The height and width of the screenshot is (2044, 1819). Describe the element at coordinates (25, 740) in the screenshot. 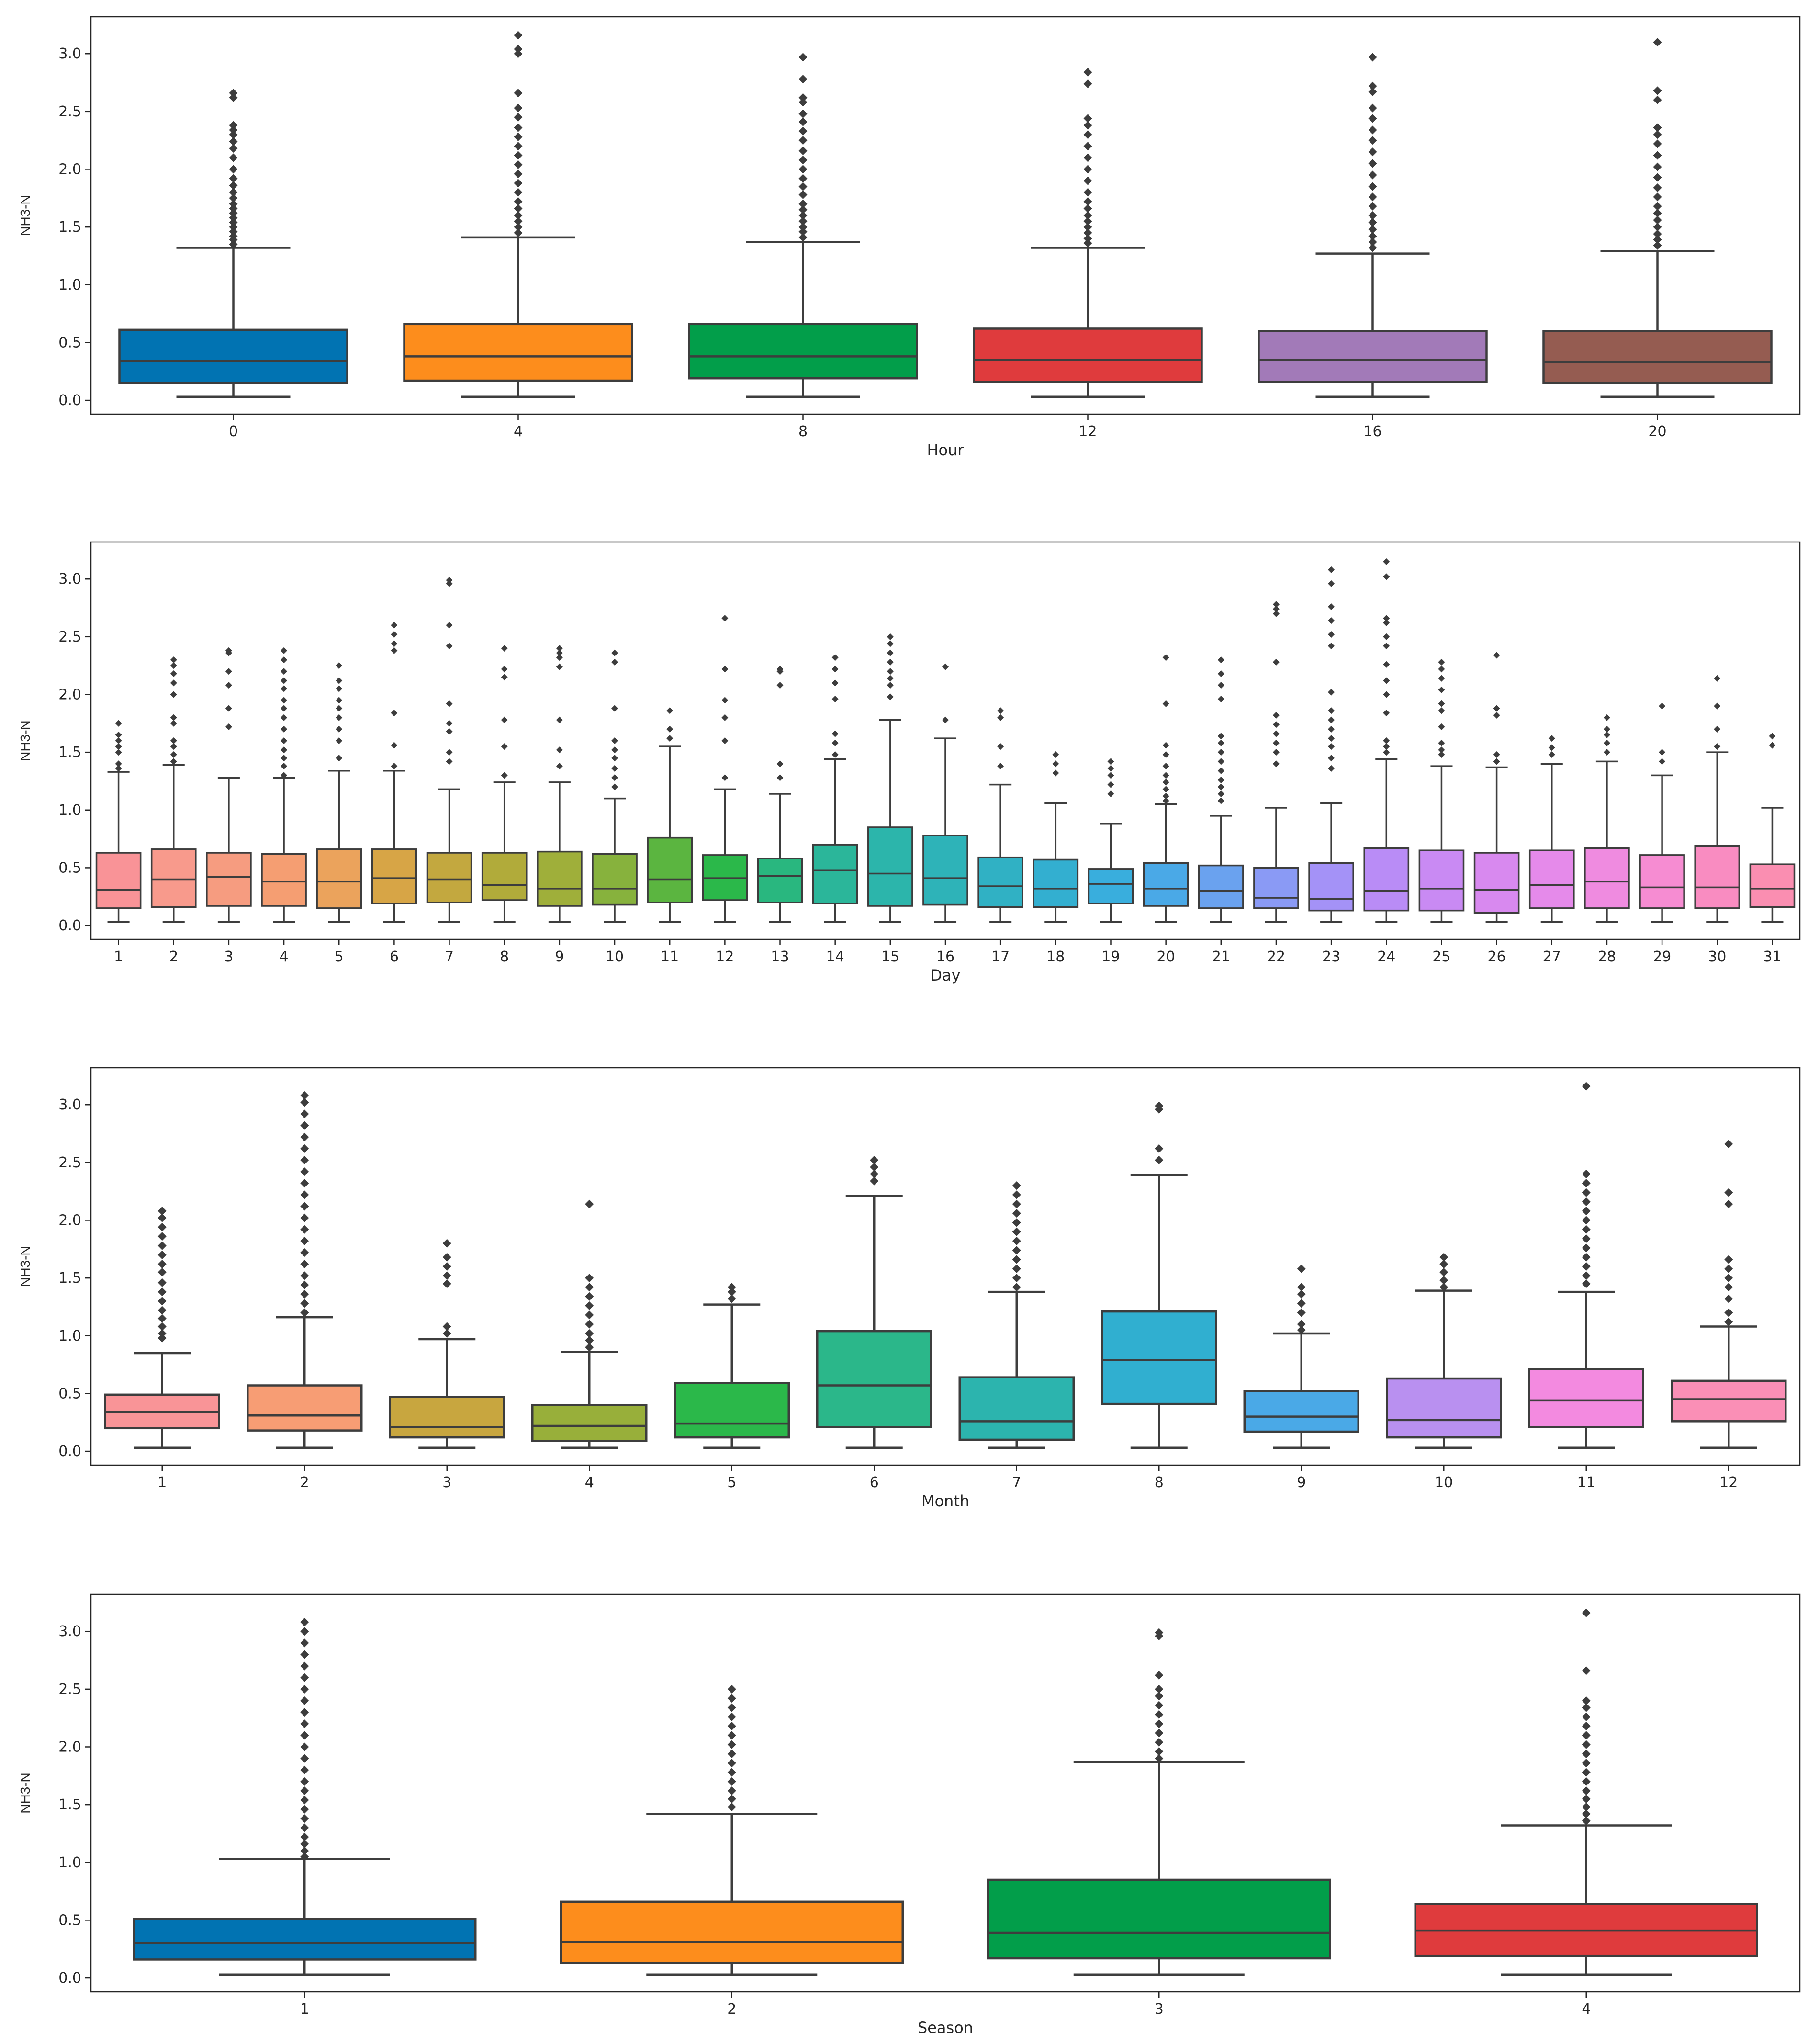

I see `y-axis-label: NH3-N` at that location.